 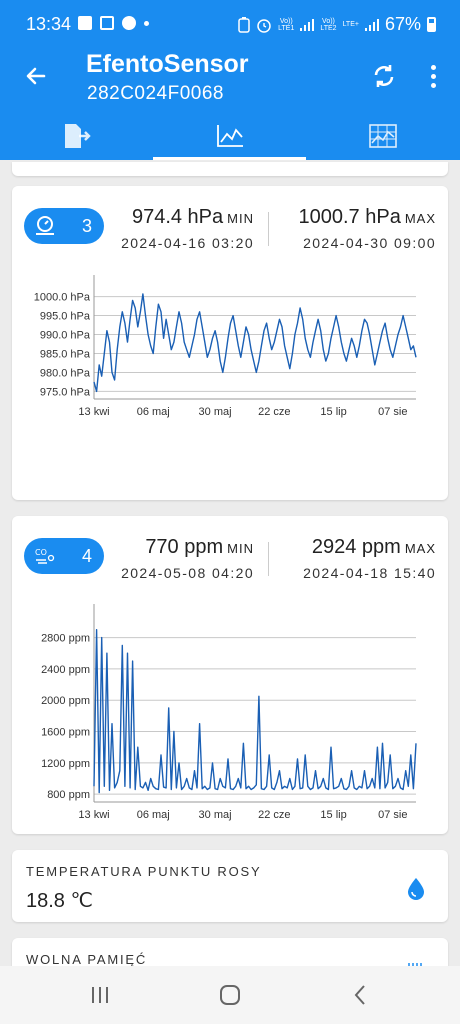 I want to click on pressure-max-date: 2024-04-30 09:00, so click(x=369, y=243).